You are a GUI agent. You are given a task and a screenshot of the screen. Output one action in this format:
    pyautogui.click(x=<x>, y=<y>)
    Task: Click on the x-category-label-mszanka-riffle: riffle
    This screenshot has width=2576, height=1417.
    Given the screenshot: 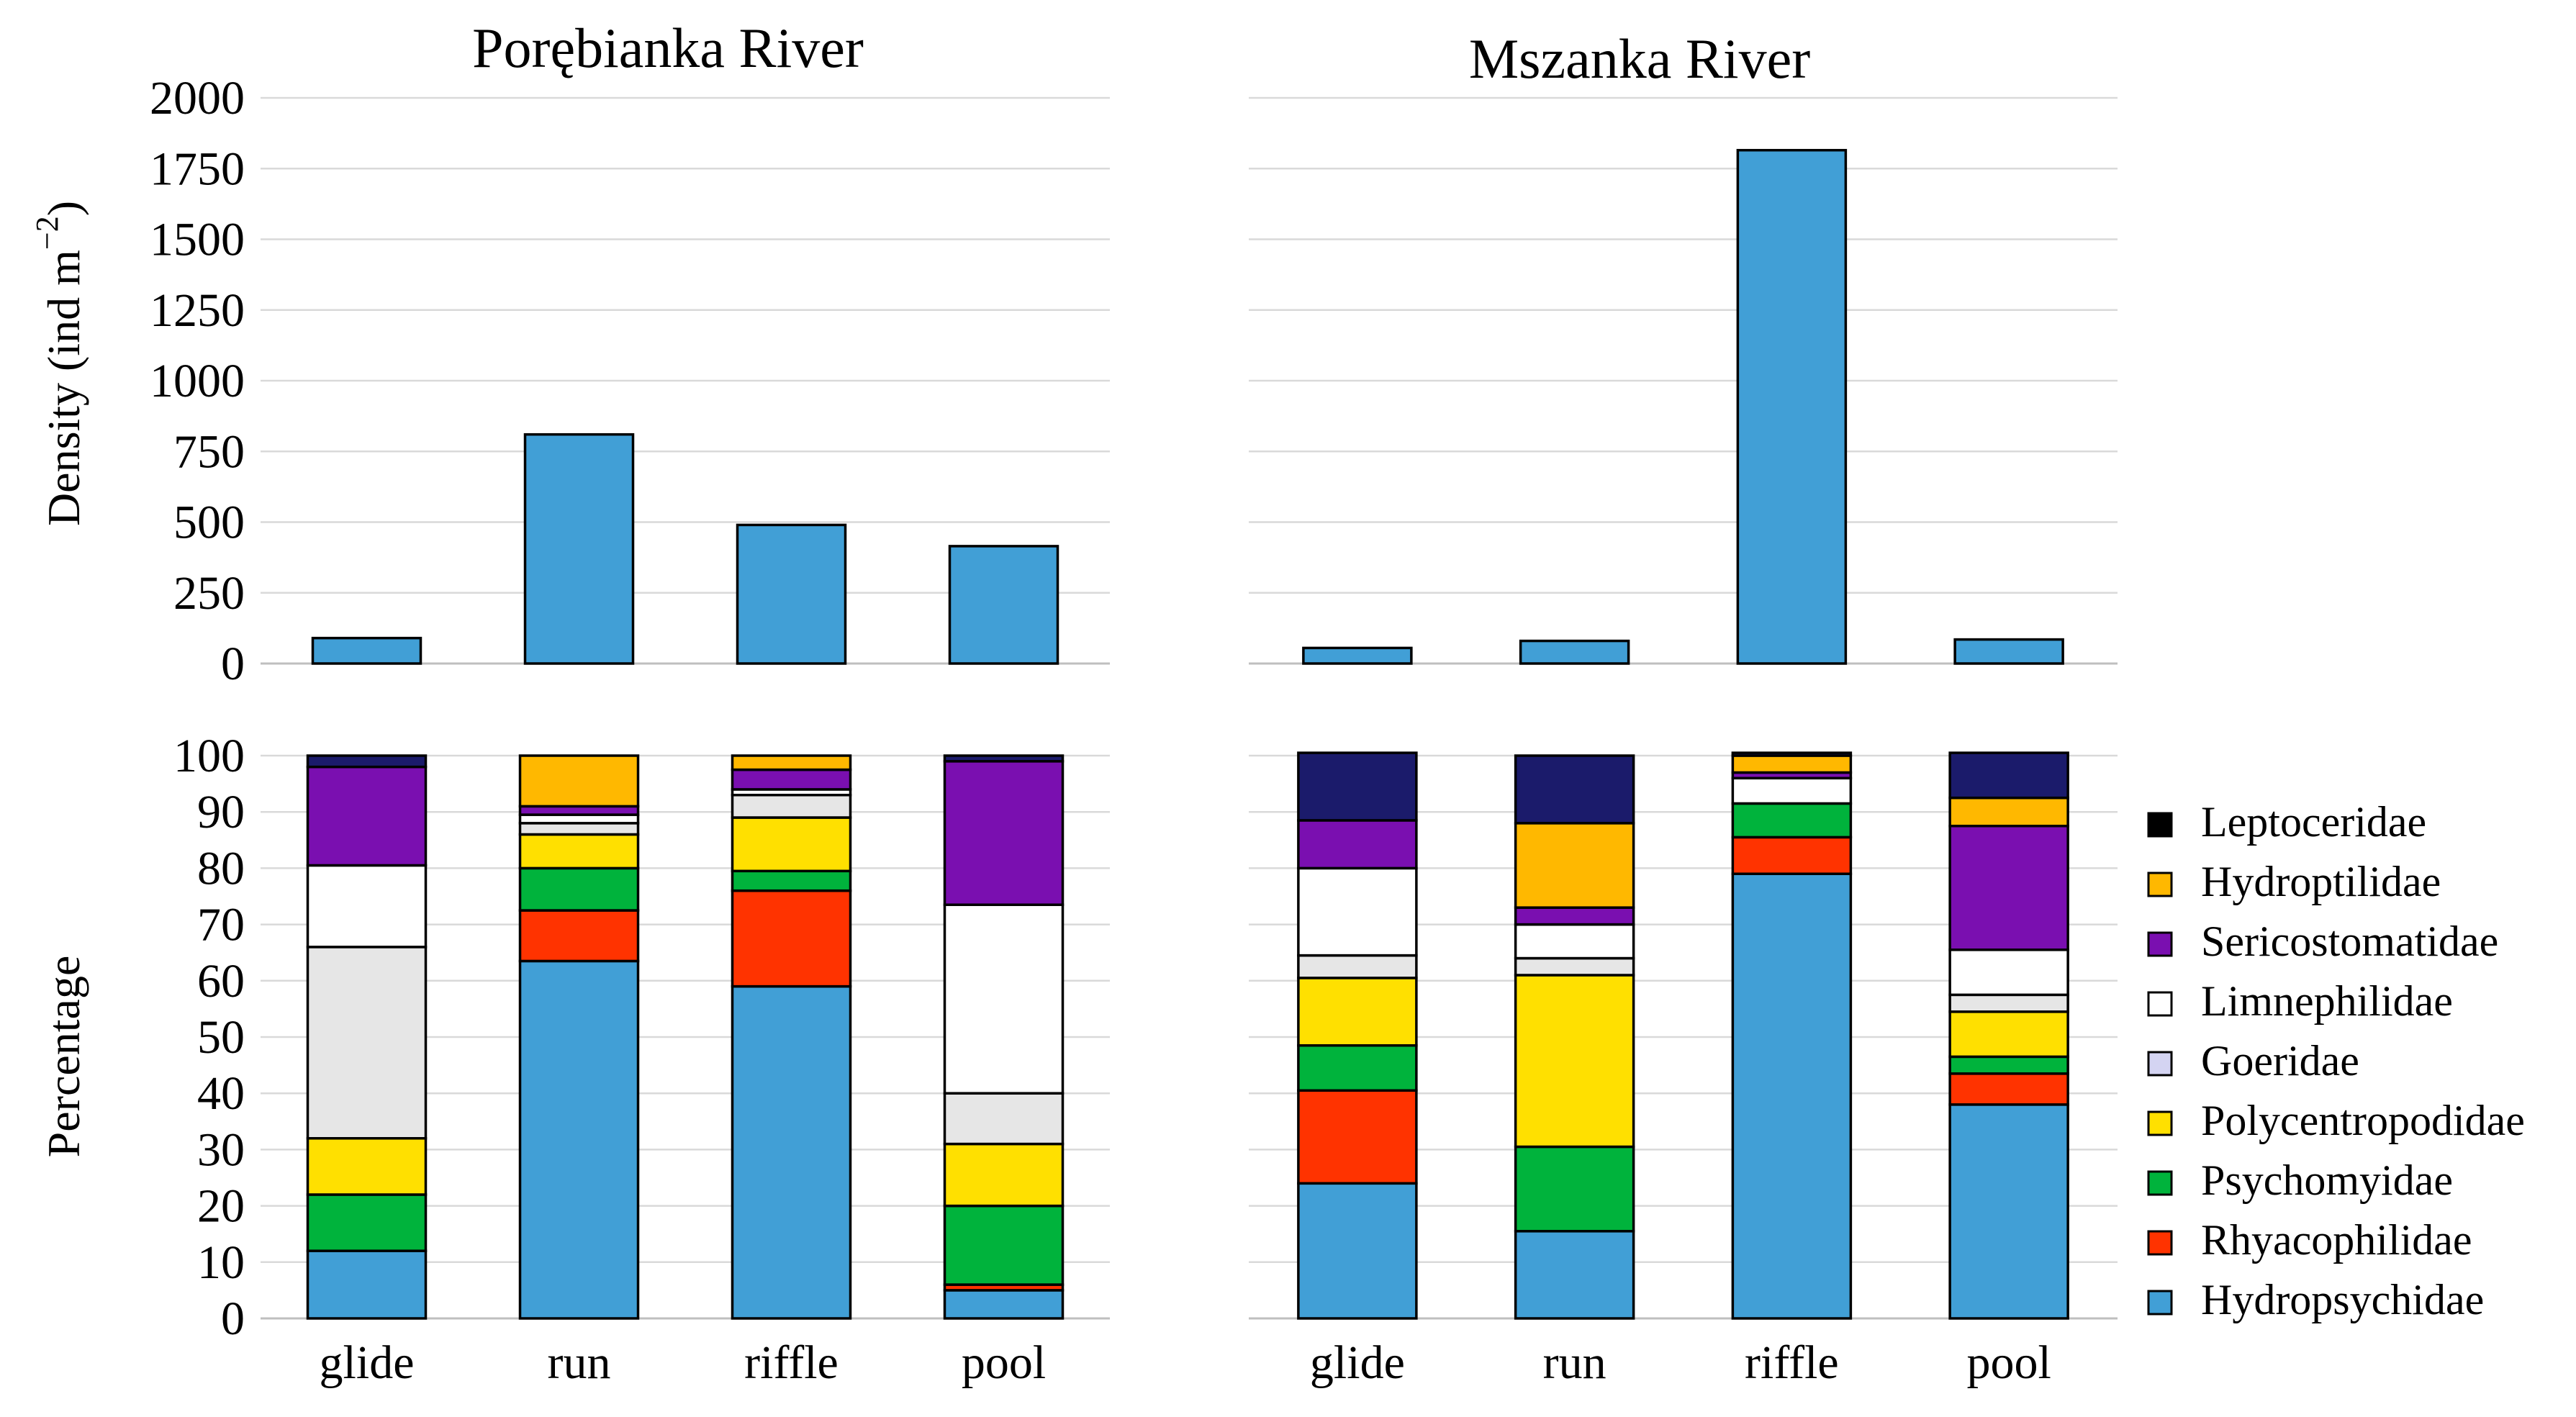 What is the action you would take?
    pyautogui.click(x=1792, y=1362)
    